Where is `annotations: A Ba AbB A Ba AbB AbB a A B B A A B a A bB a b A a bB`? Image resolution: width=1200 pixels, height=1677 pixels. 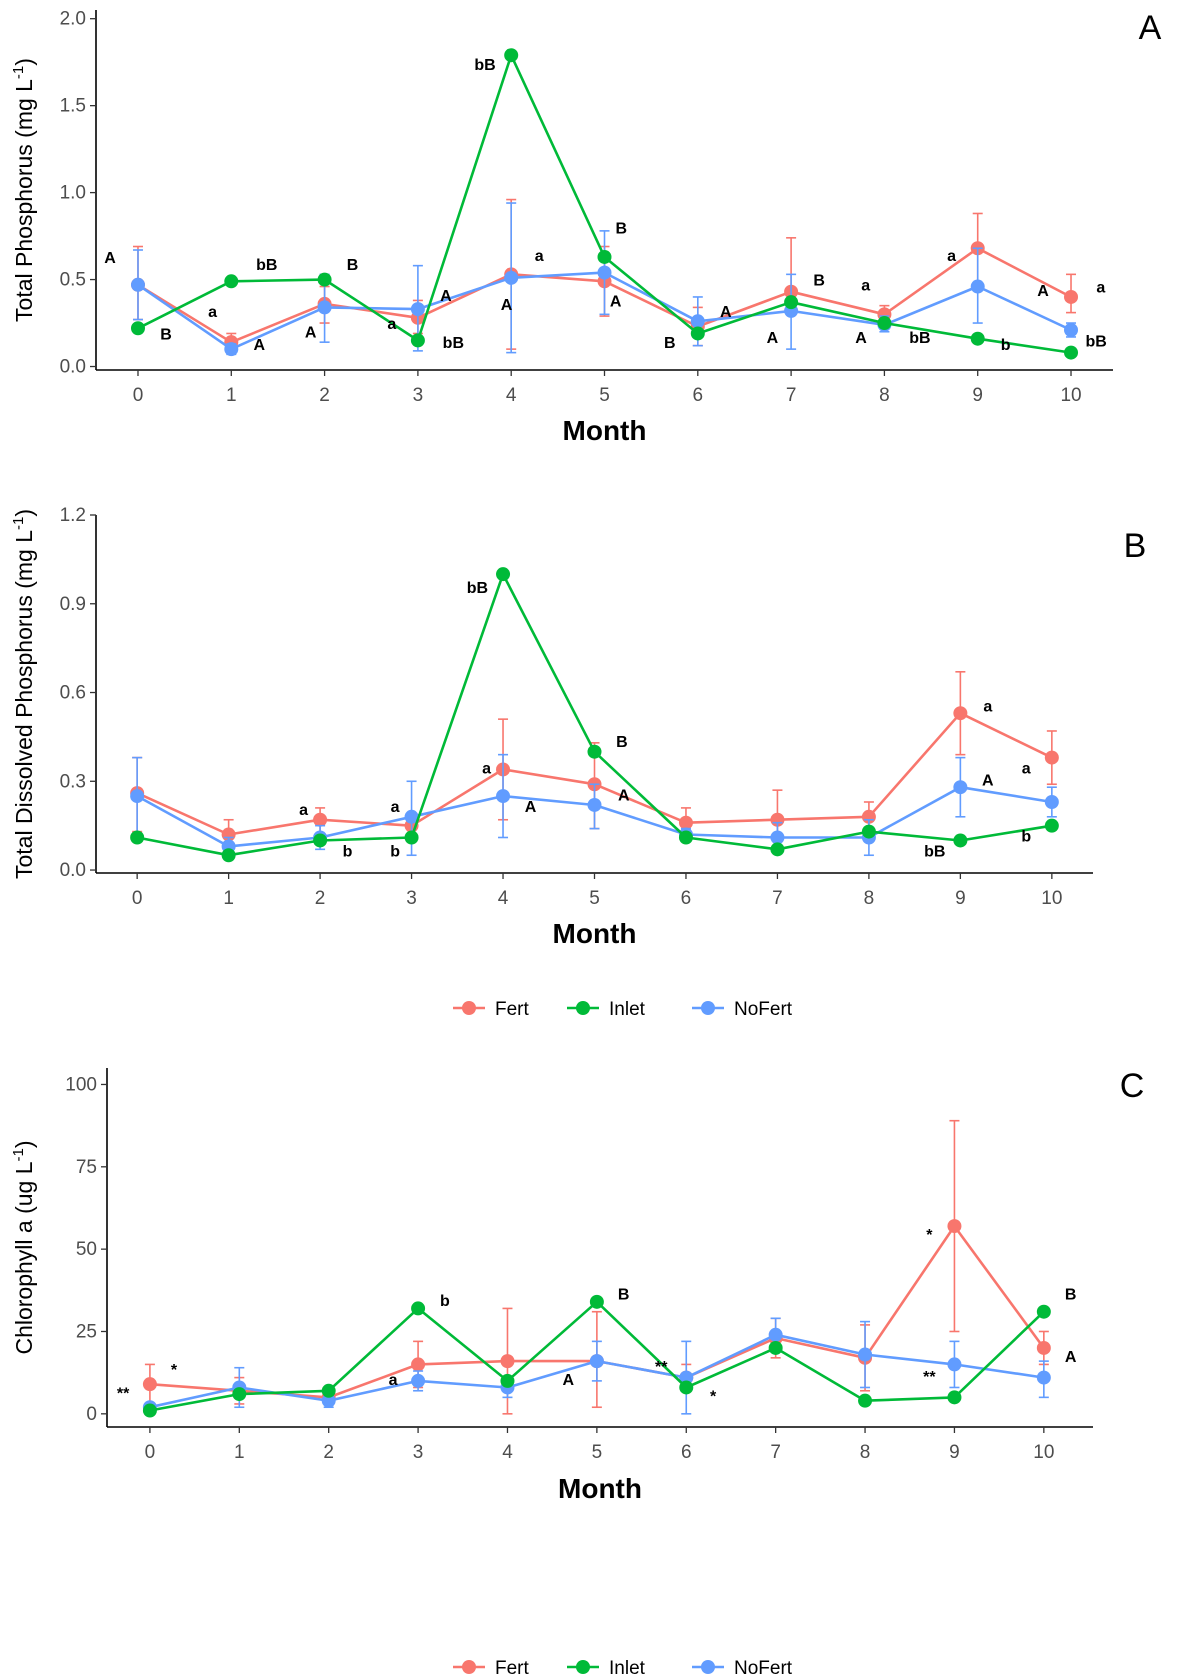 annotations: A Ba AbB A Ba AbB AbB a A B B A A B a A bB a b A a bB is located at coordinates (605, 205).